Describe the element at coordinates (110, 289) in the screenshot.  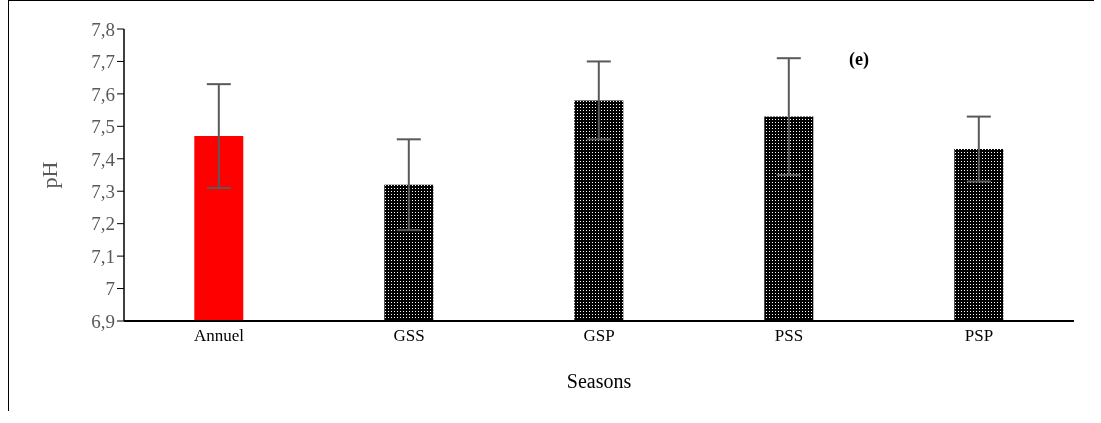
I see `y-tick-label: 7` at that location.